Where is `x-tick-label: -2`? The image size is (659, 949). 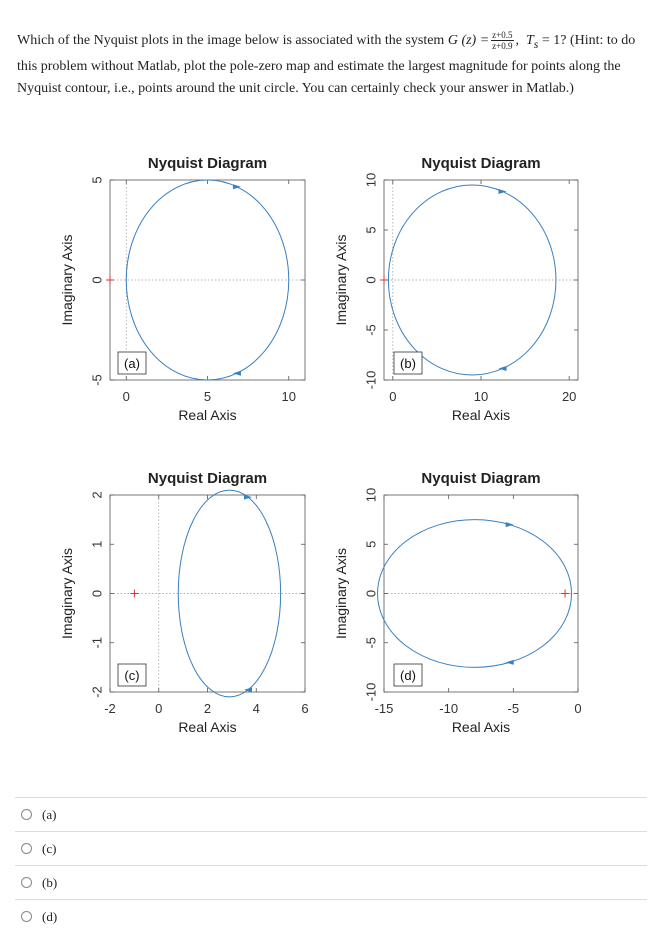 x-tick-label: -2 is located at coordinates (110, 708).